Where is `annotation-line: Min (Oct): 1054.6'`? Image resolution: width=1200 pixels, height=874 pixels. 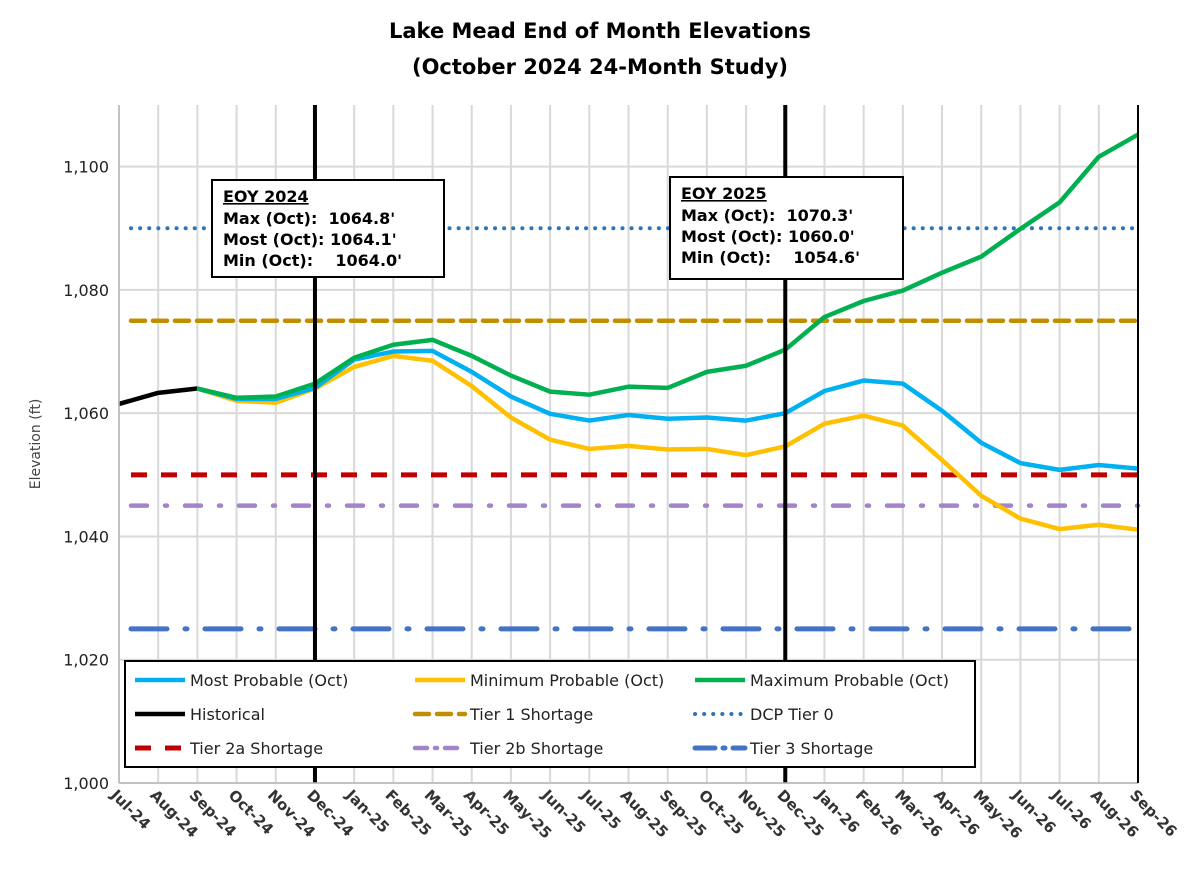
annotation-line: Min (Oct): 1054.6' is located at coordinates (770, 257).